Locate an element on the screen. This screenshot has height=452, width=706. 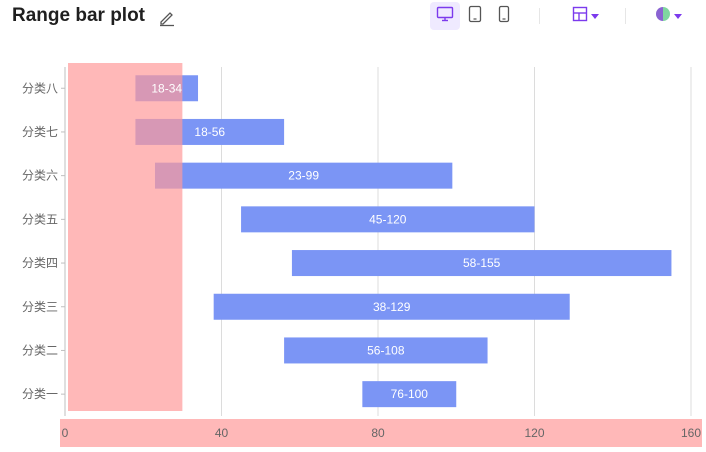
x-tick-label: 80 is located at coordinates (378, 433).